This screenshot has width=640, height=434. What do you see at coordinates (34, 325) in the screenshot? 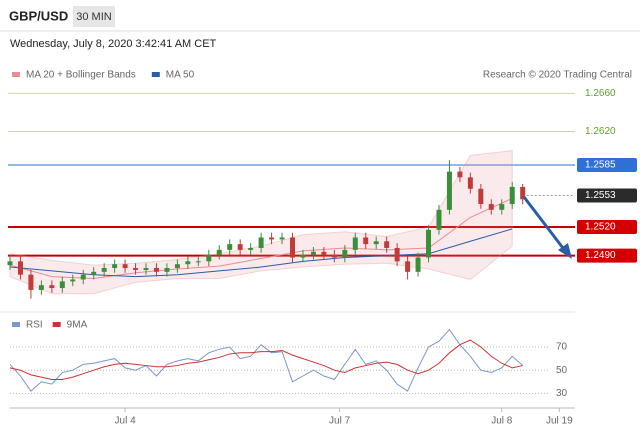
I see `legend-label: RSI` at bounding box center [34, 325].